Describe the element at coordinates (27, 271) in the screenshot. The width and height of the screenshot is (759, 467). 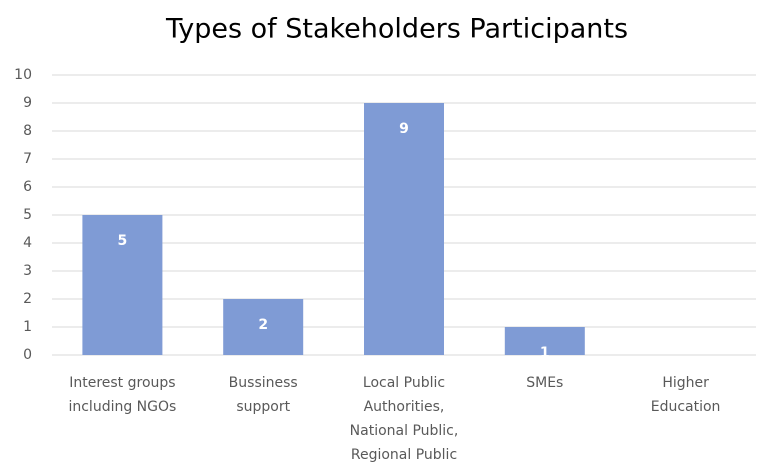
I see `y-tick-label: 3` at that location.